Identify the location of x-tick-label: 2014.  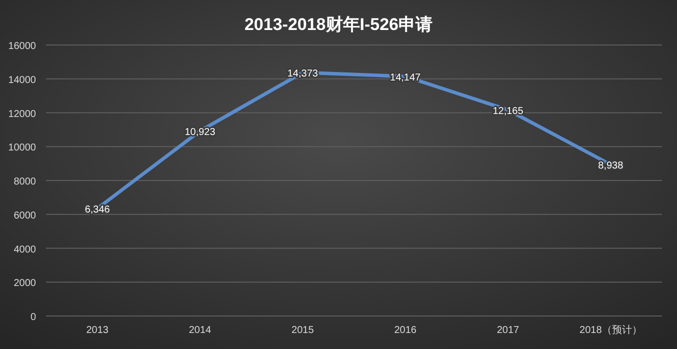
(200, 330).